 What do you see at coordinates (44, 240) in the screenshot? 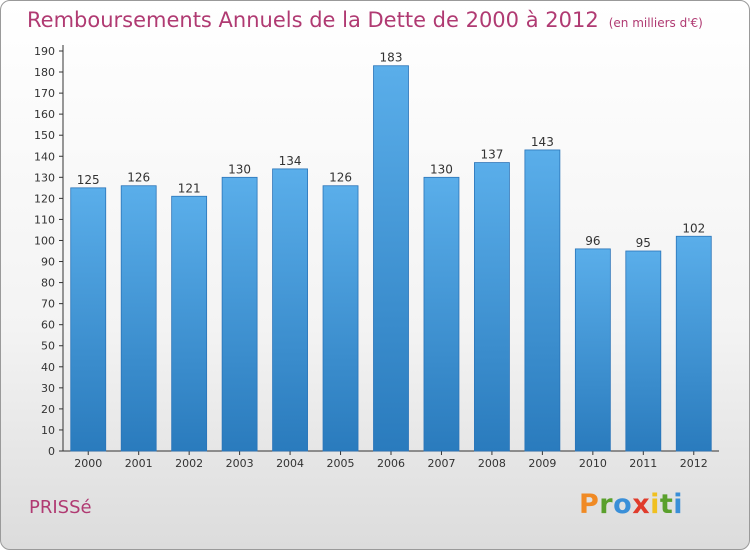
I see `y-tick-label: 100` at bounding box center [44, 240].